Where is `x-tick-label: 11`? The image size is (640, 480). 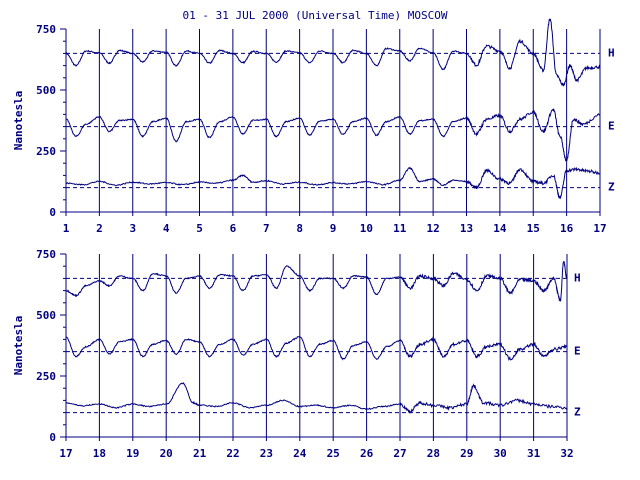 x-tick-label: 11 is located at coordinates (400, 228).